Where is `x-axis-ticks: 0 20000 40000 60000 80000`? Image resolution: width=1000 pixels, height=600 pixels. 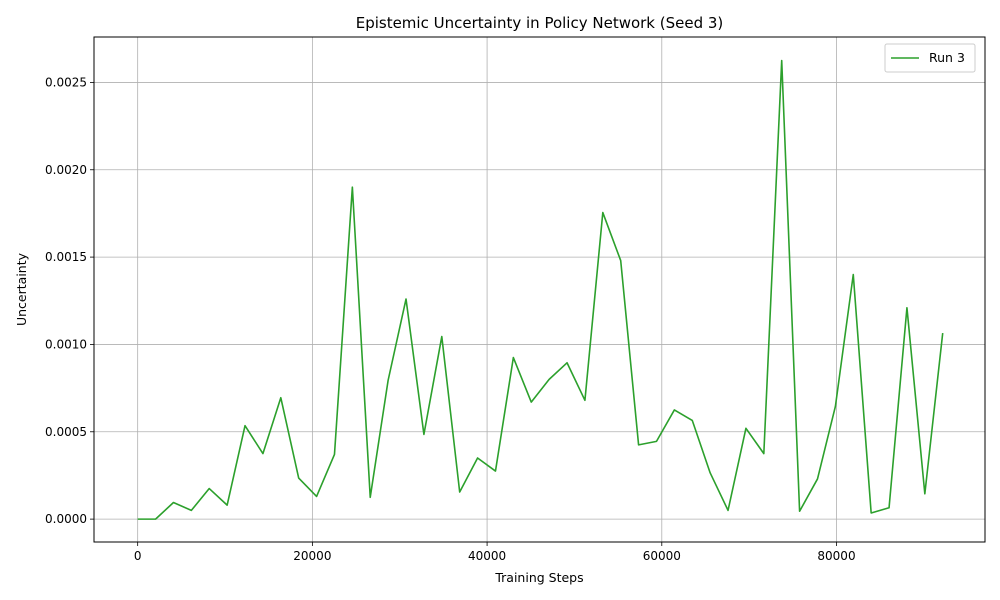 x-axis-ticks: 0 20000 40000 60000 80000 is located at coordinates (495, 552).